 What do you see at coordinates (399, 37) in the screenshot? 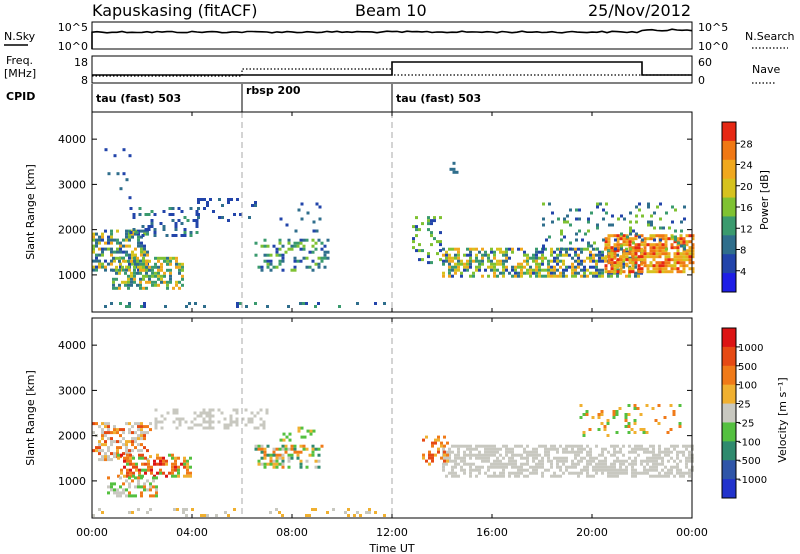
I see `sky-panel: N.Sky 10^5 10^0 10^5 10^0 N.Search` at bounding box center [399, 37].